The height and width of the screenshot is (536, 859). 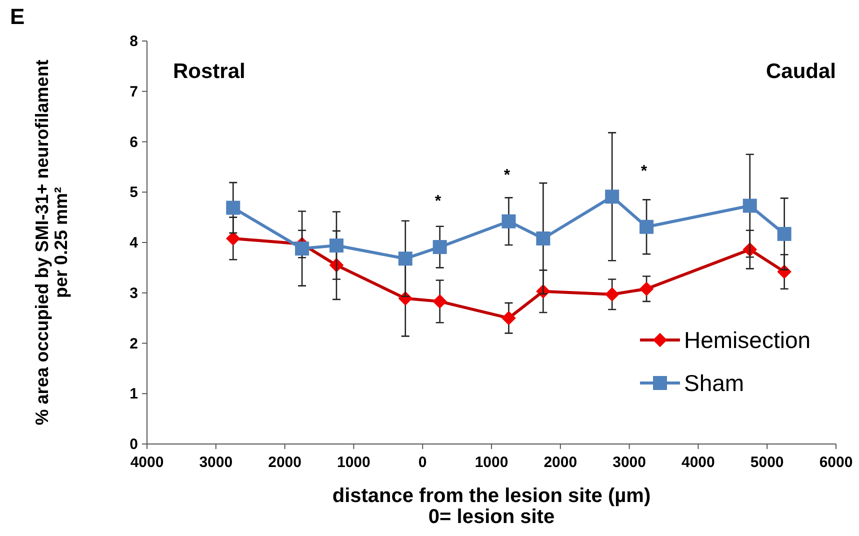 What do you see at coordinates (422, 462) in the screenshot?
I see `x-tick-label: 0` at bounding box center [422, 462].